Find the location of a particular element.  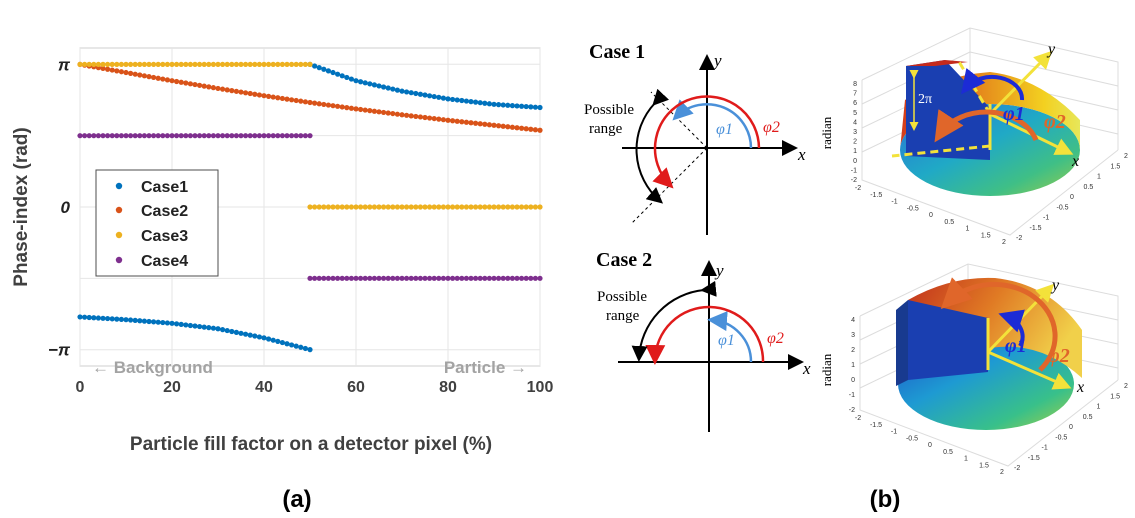

surface2-phi1-label: φ1 is located at coordinates (1016, 346).